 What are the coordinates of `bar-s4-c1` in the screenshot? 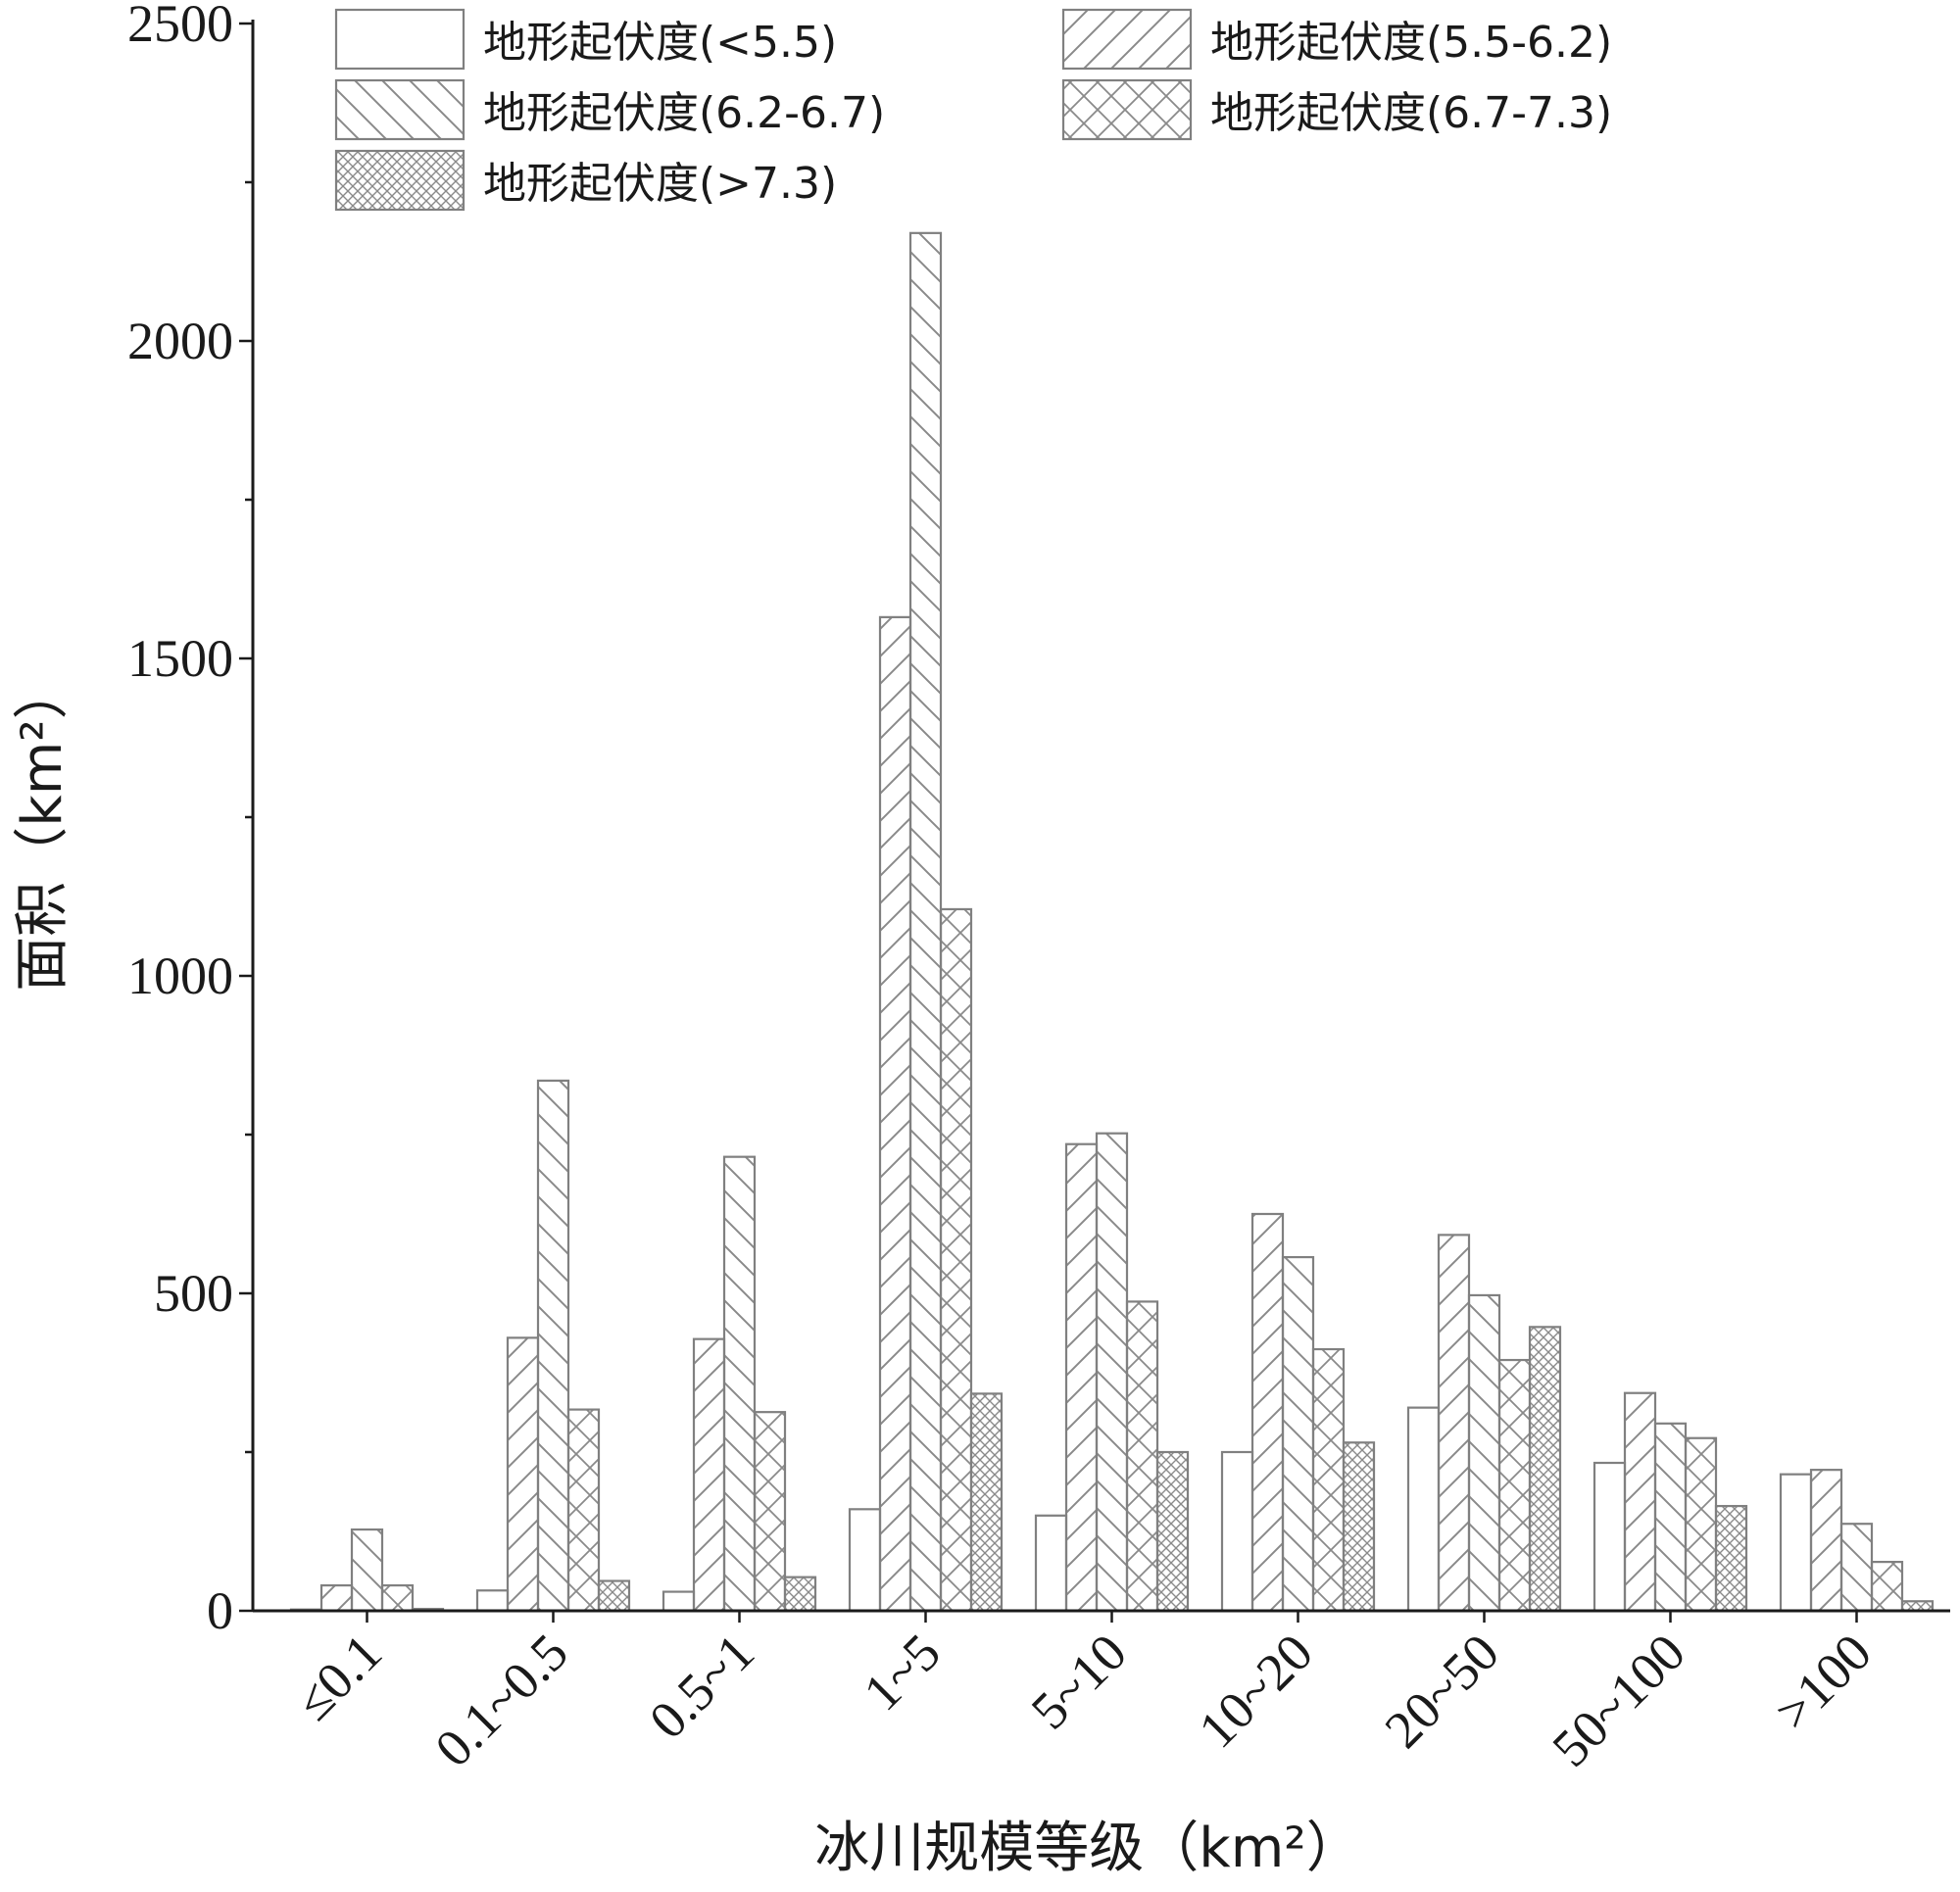 It's located at (397, 1598).